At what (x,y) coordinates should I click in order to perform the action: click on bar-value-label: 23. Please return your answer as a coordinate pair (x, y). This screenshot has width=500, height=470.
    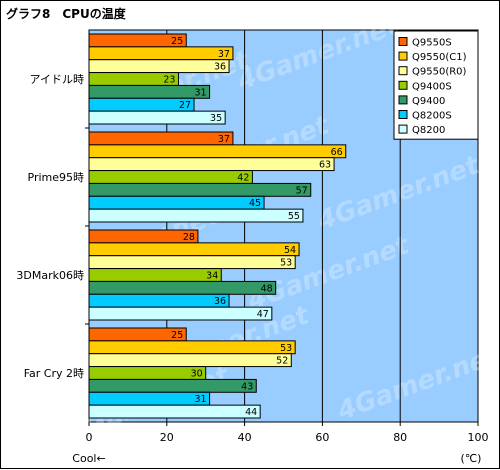
    Looking at the image, I should click on (169, 80).